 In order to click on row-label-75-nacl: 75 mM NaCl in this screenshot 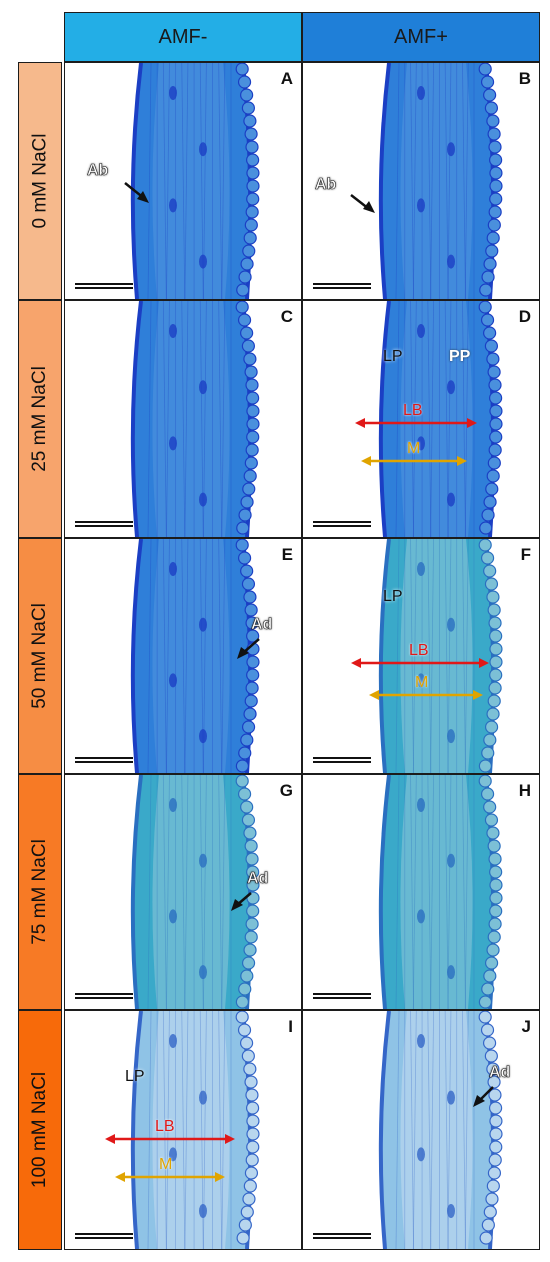, I will do `click(40, 892)`.